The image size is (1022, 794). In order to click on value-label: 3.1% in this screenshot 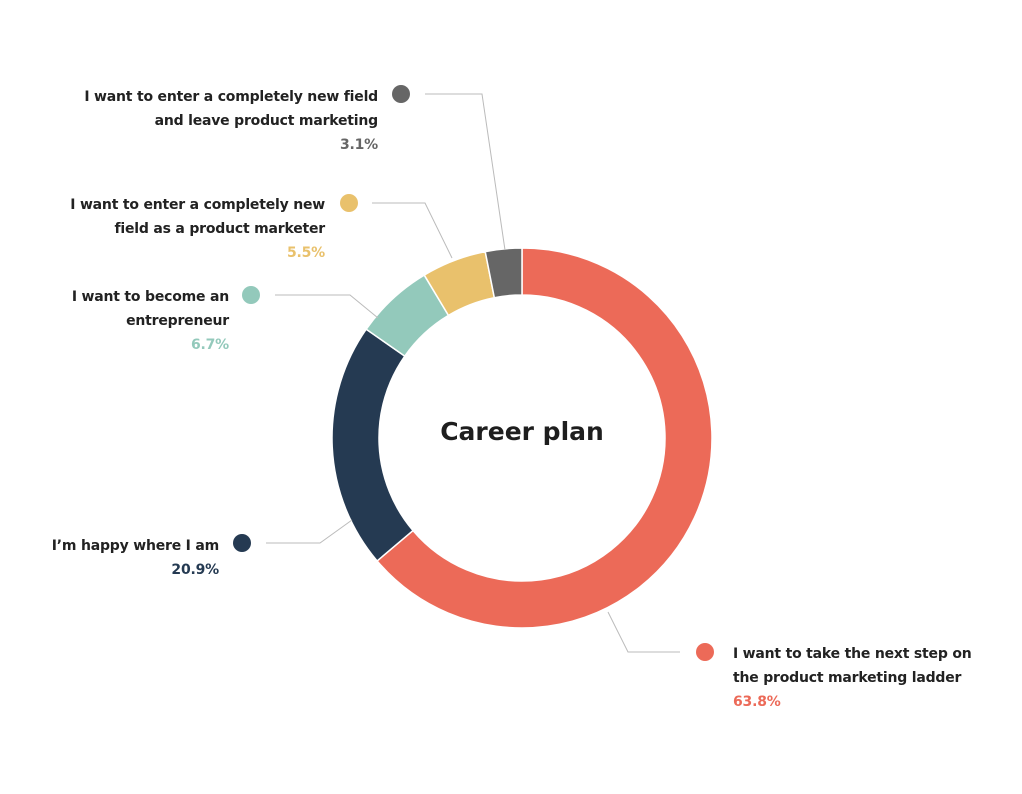, I will do `click(358, 145)`.